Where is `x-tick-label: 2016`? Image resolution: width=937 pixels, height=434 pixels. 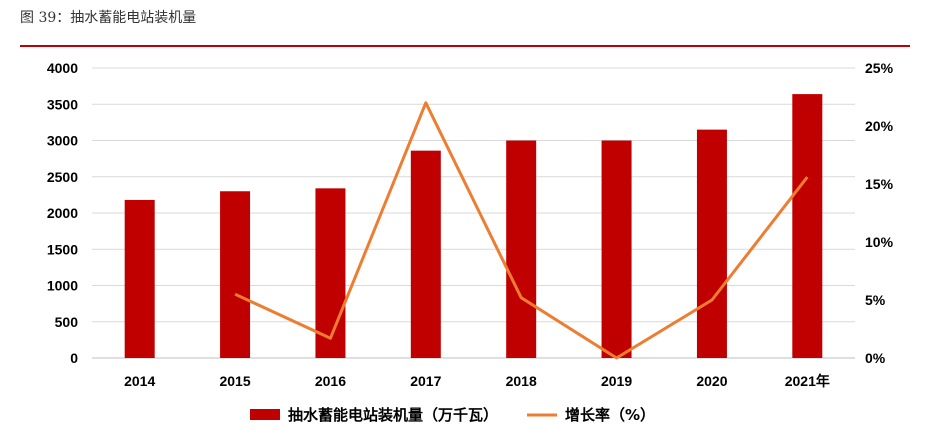 x-tick-label: 2016 is located at coordinates (330, 381).